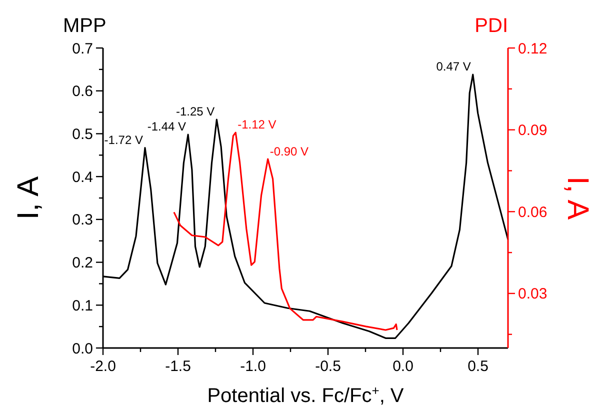  I want to click on y-tick-label: 0.4, so click(82, 177).